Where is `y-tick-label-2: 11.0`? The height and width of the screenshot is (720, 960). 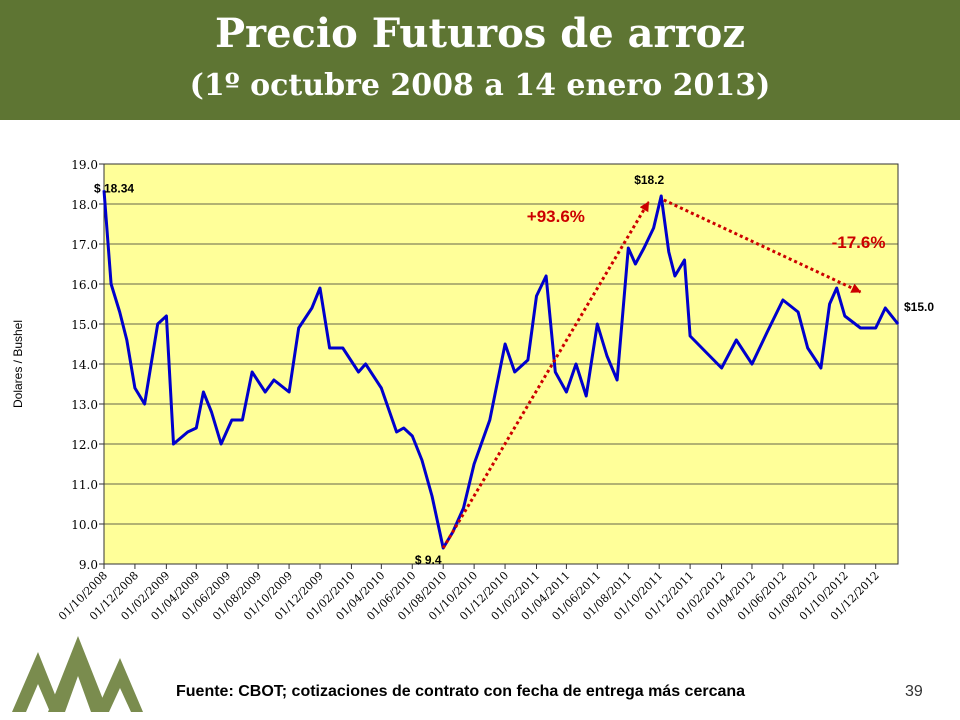 y-tick-label-2: 11.0 is located at coordinates (84, 485).